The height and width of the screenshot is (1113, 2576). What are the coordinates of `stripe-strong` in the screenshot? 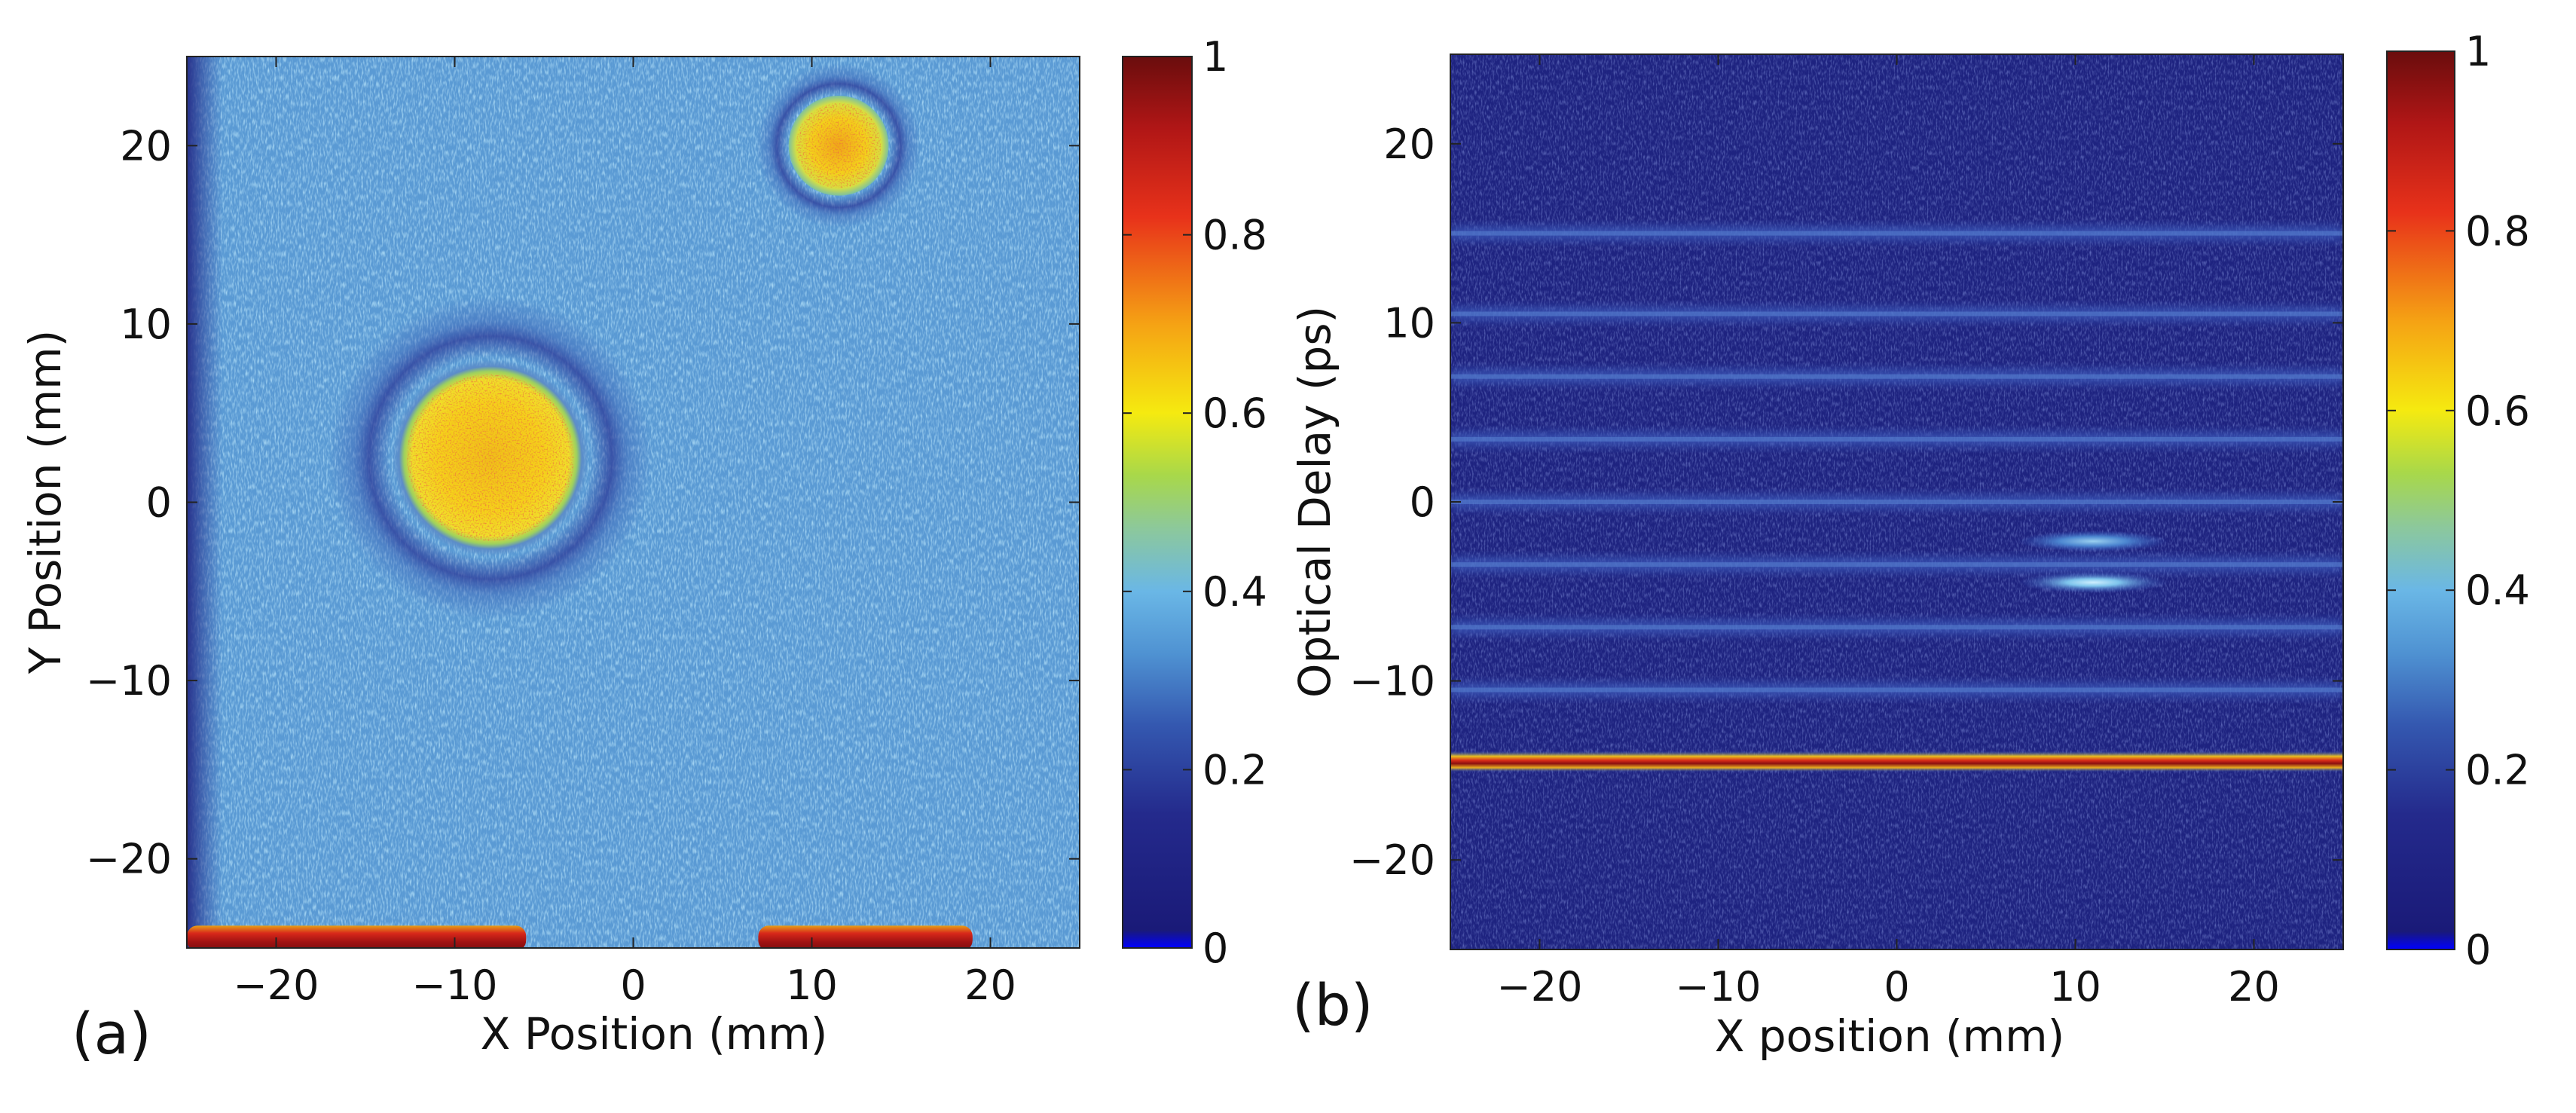 It's located at (1896, 761).